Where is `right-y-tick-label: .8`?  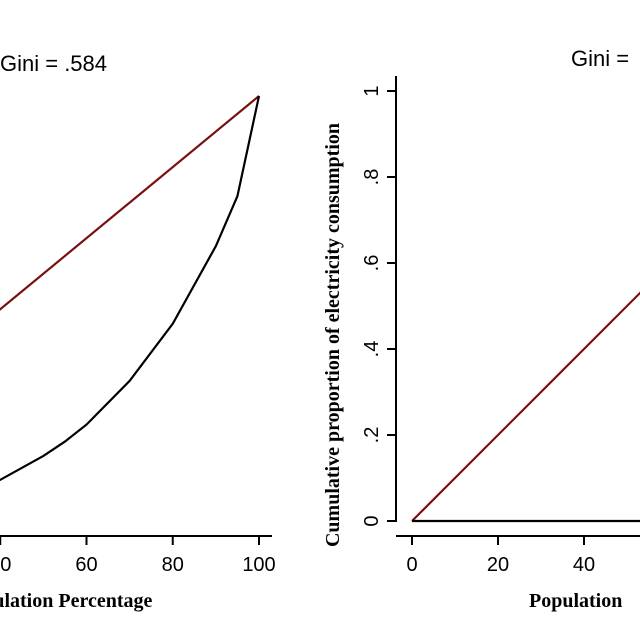 right-y-tick-label: .8 is located at coordinates (372, 177).